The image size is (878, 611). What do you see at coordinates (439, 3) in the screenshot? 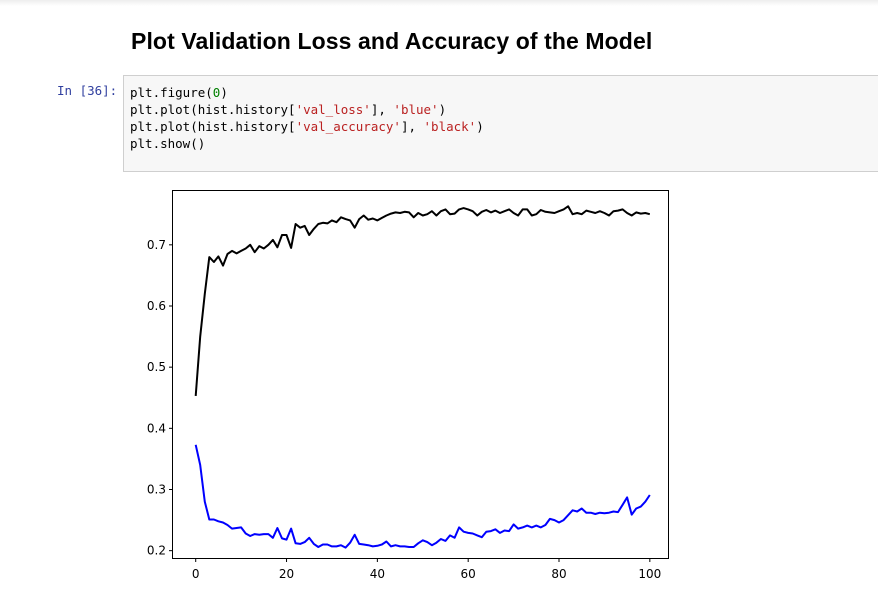
I see `toolbar-shadow` at bounding box center [439, 3].